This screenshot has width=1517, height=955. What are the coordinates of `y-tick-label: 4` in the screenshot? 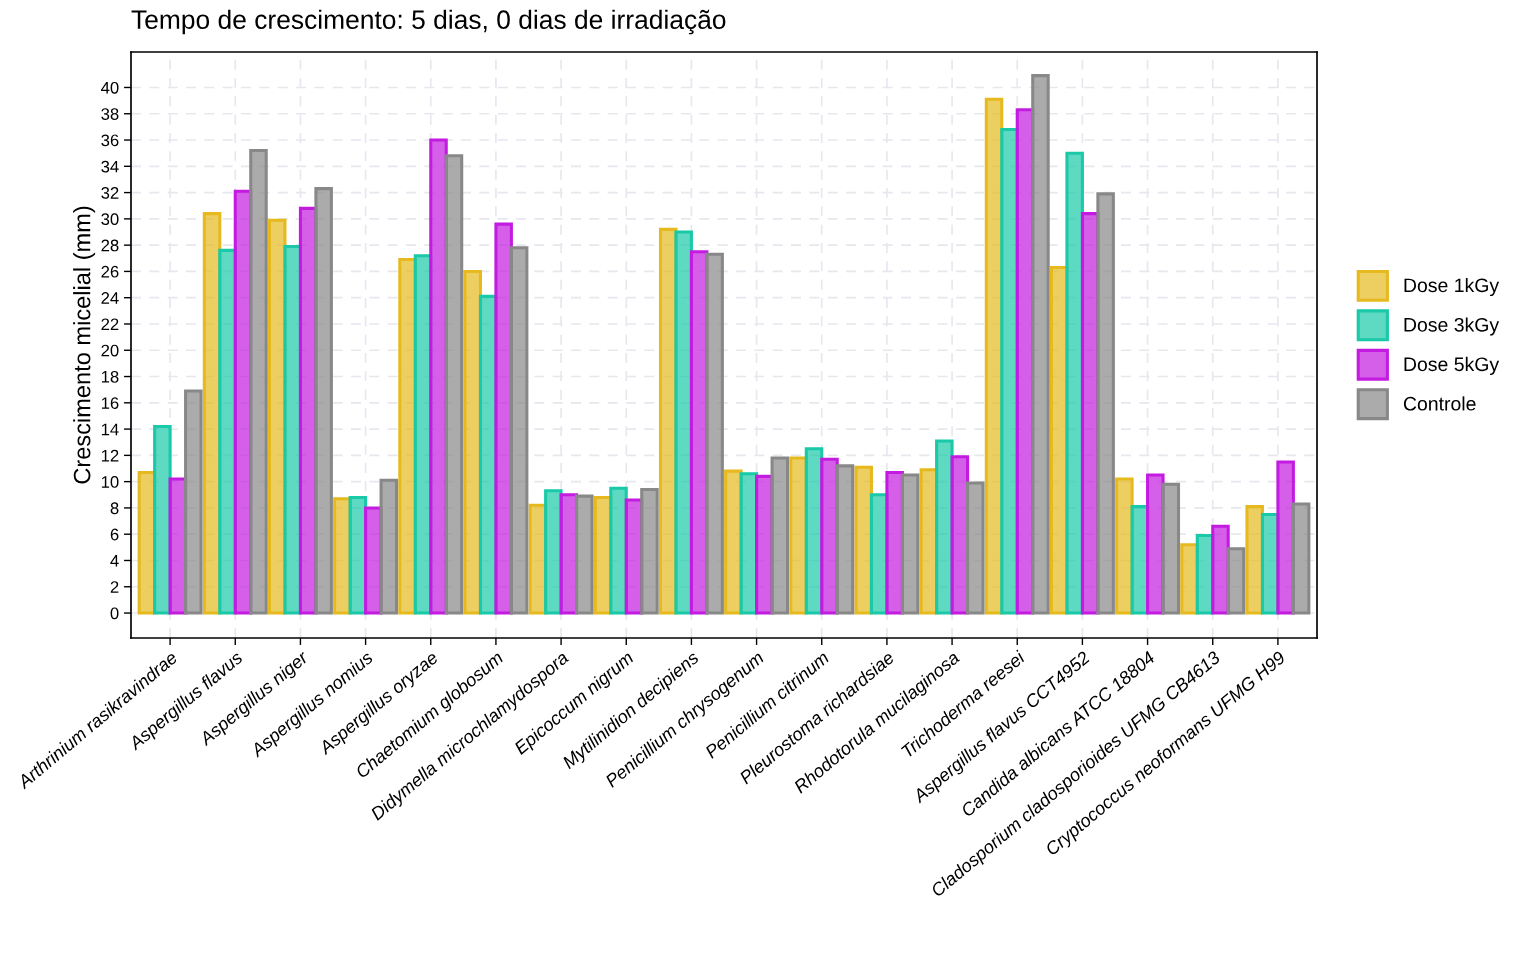 It's located at (114, 561).